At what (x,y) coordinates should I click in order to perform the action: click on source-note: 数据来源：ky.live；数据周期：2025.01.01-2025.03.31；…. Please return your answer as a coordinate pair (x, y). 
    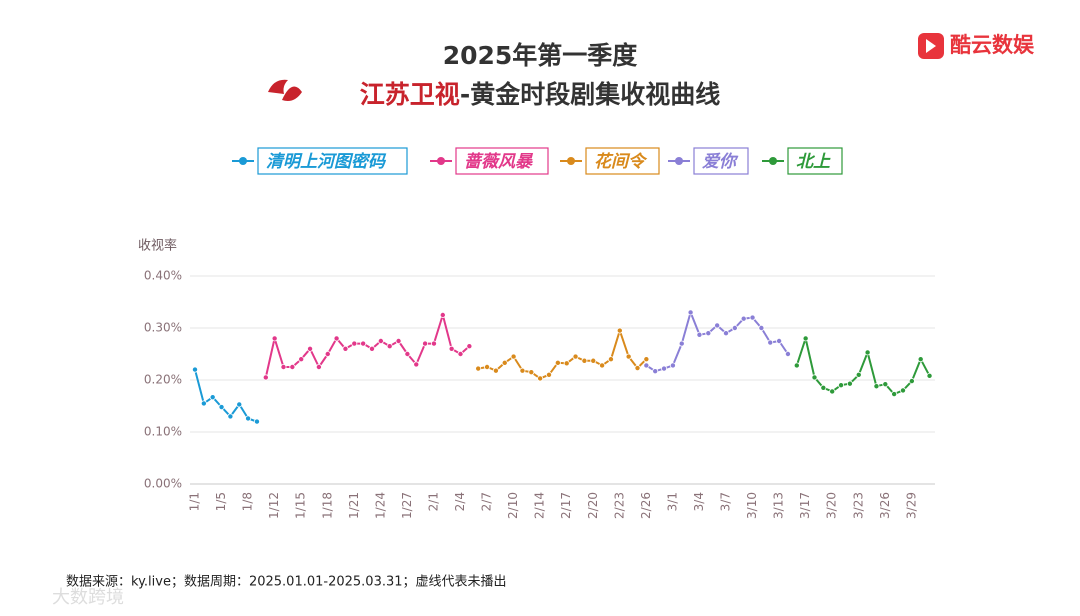
    Looking at the image, I should click on (286, 582).